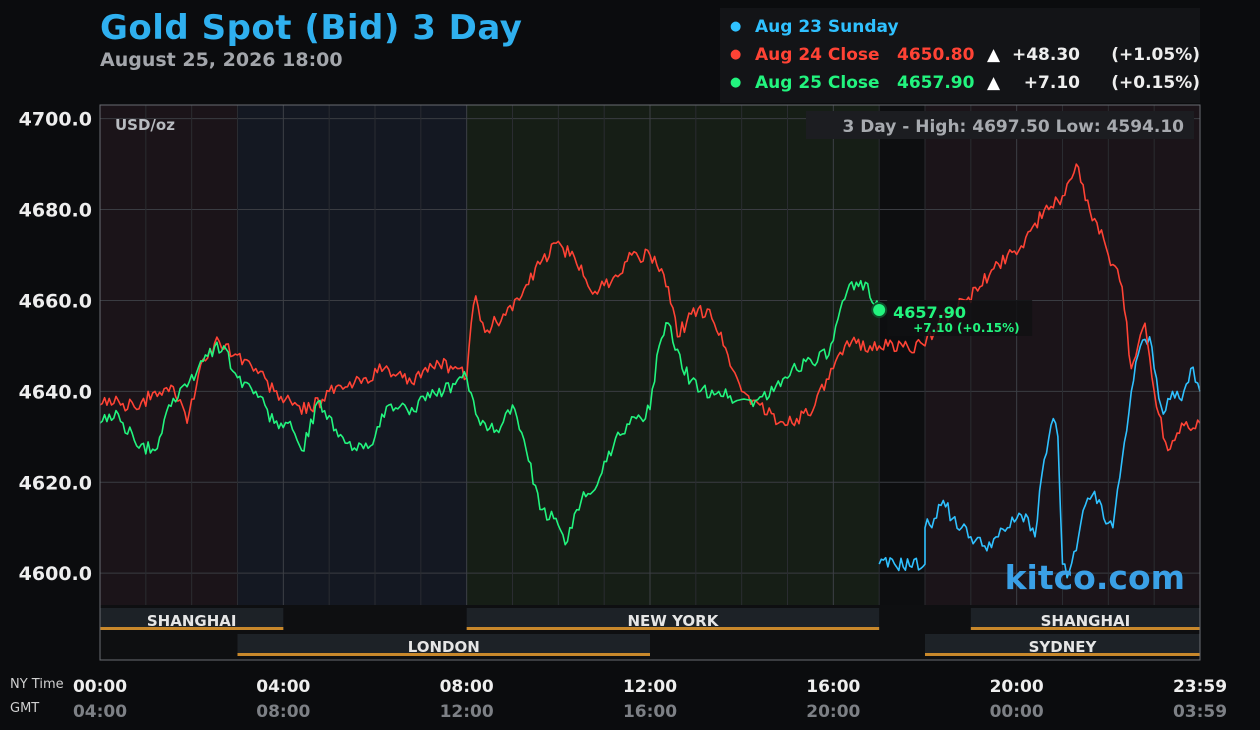 The height and width of the screenshot is (730, 1260). I want to click on x-tick-label-ny: 20:00, so click(1017, 687).